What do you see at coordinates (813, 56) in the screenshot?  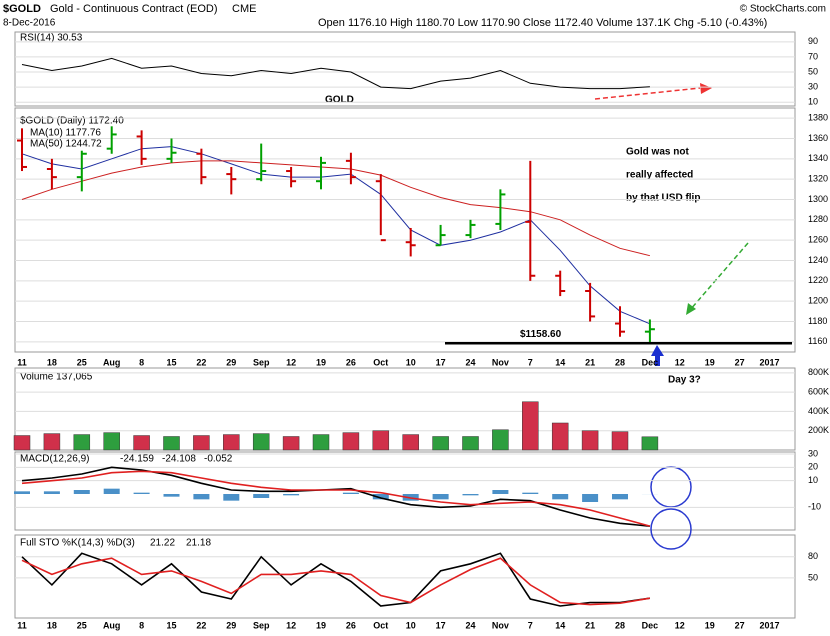 I see `y-tick-label: 70` at bounding box center [813, 56].